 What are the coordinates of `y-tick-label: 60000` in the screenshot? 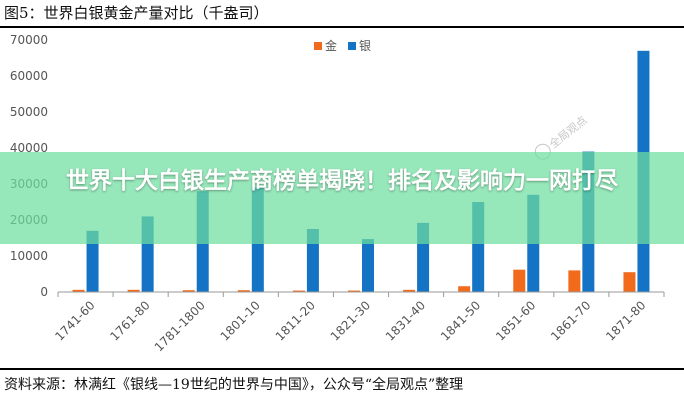 It's located at (29, 76).